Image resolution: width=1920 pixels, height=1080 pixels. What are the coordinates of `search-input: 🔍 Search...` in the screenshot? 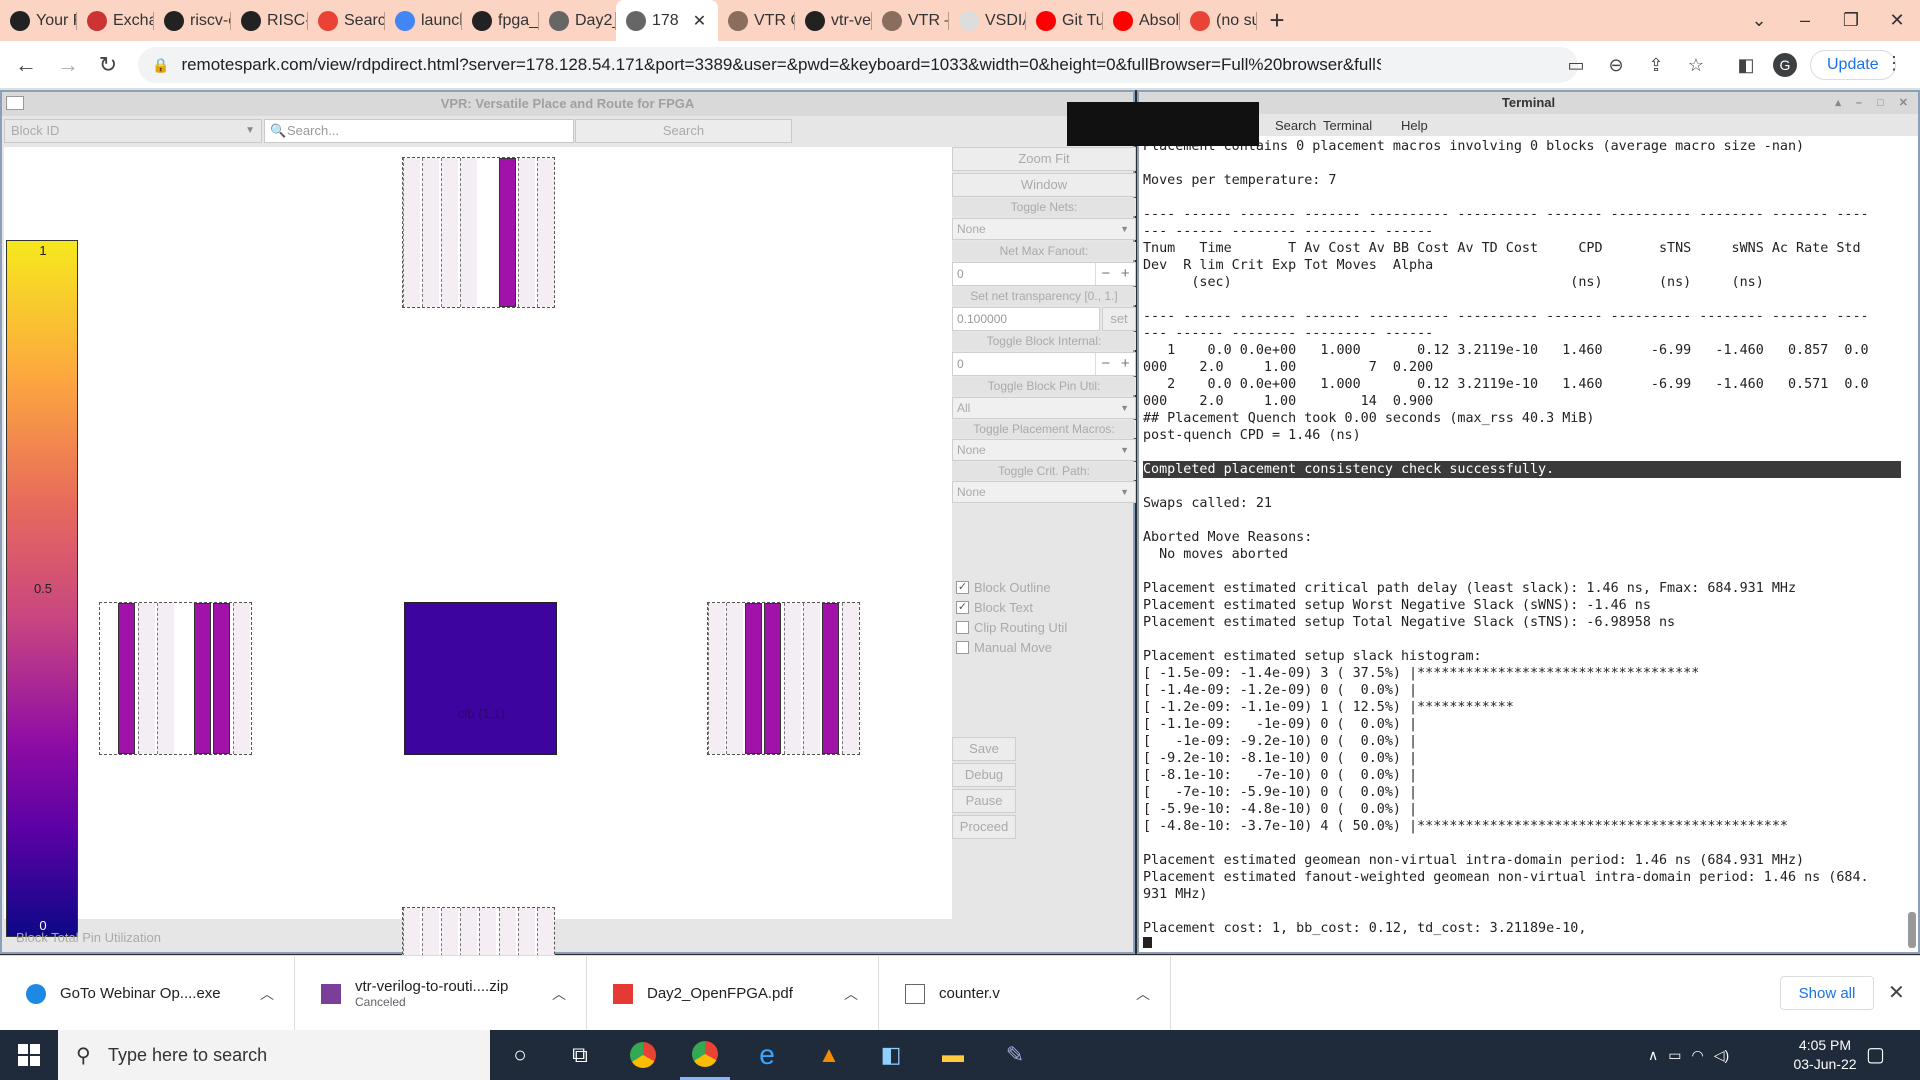 It's located at (419, 131).